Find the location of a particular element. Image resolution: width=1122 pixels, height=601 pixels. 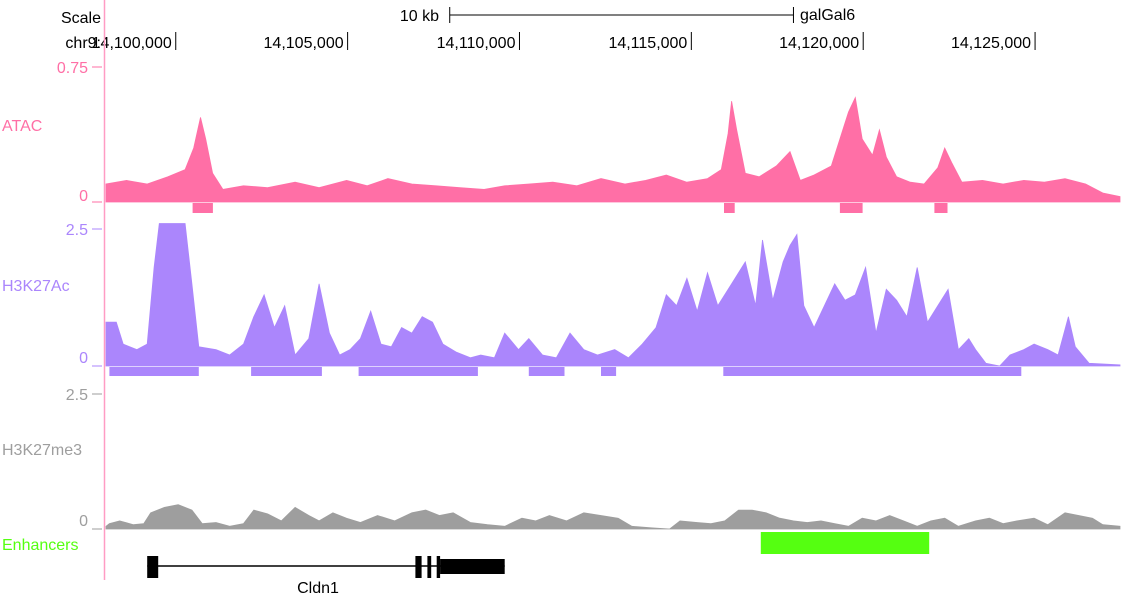

h3k27me3-track-label: H3K27me3 is located at coordinates (42, 450).